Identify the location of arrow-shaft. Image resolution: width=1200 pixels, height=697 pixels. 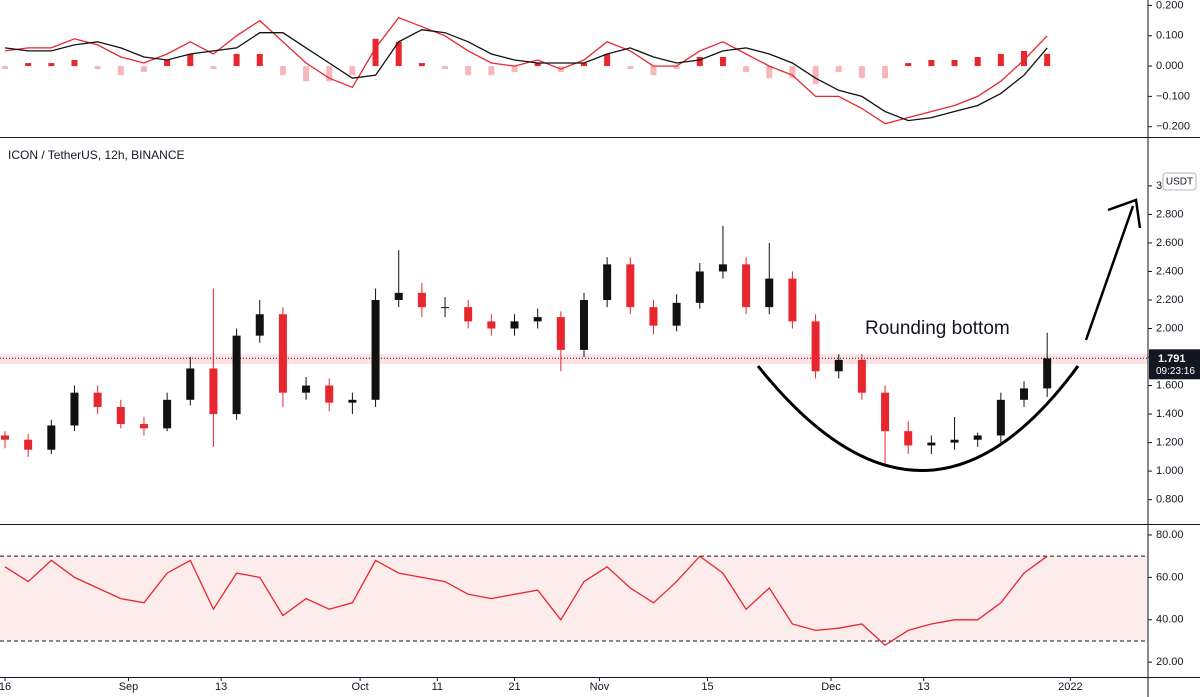
(1109, 273).